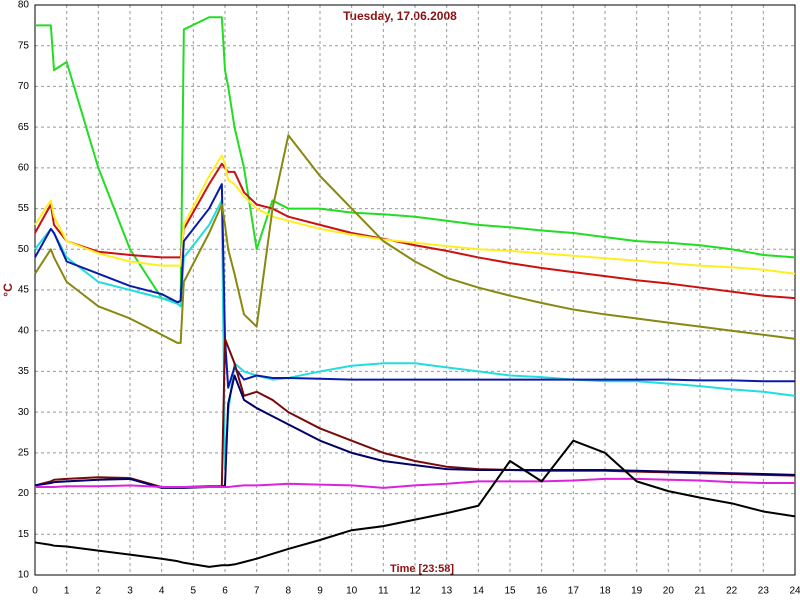  What do you see at coordinates (24, 249) in the screenshot?
I see `y-tick-label: 50` at bounding box center [24, 249].